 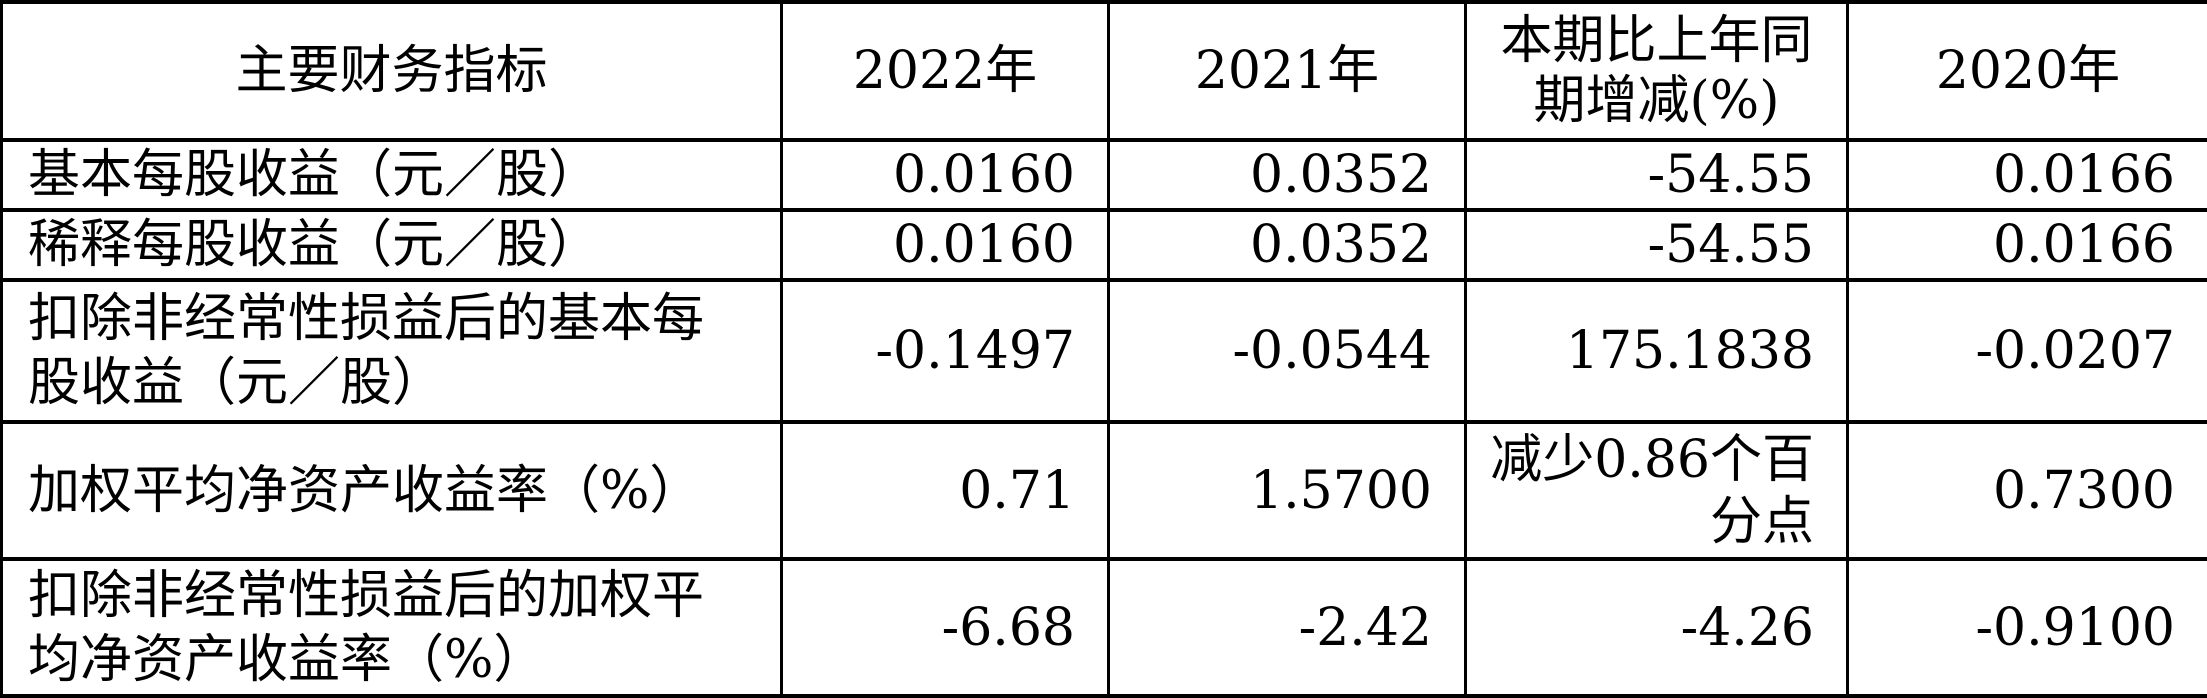 What do you see at coordinates (392, 351) in the screenshot?
I see `indicator-label: 扣除非经常性损益后的基本每 股收益（元／股）` at bounding box center [392, 351].